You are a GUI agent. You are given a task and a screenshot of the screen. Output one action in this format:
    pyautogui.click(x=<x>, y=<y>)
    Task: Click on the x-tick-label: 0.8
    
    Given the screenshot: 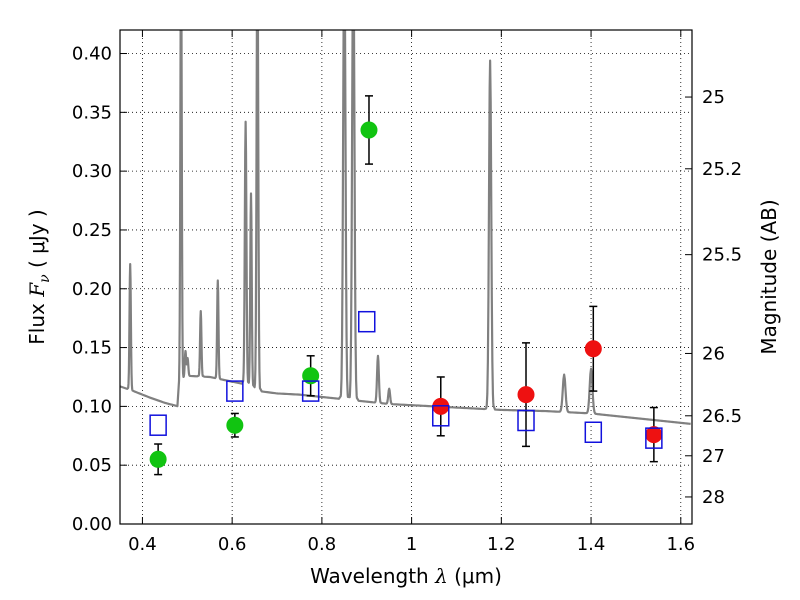 What is the action you would take?
    pyautogui.click(x=322, y=544)
    